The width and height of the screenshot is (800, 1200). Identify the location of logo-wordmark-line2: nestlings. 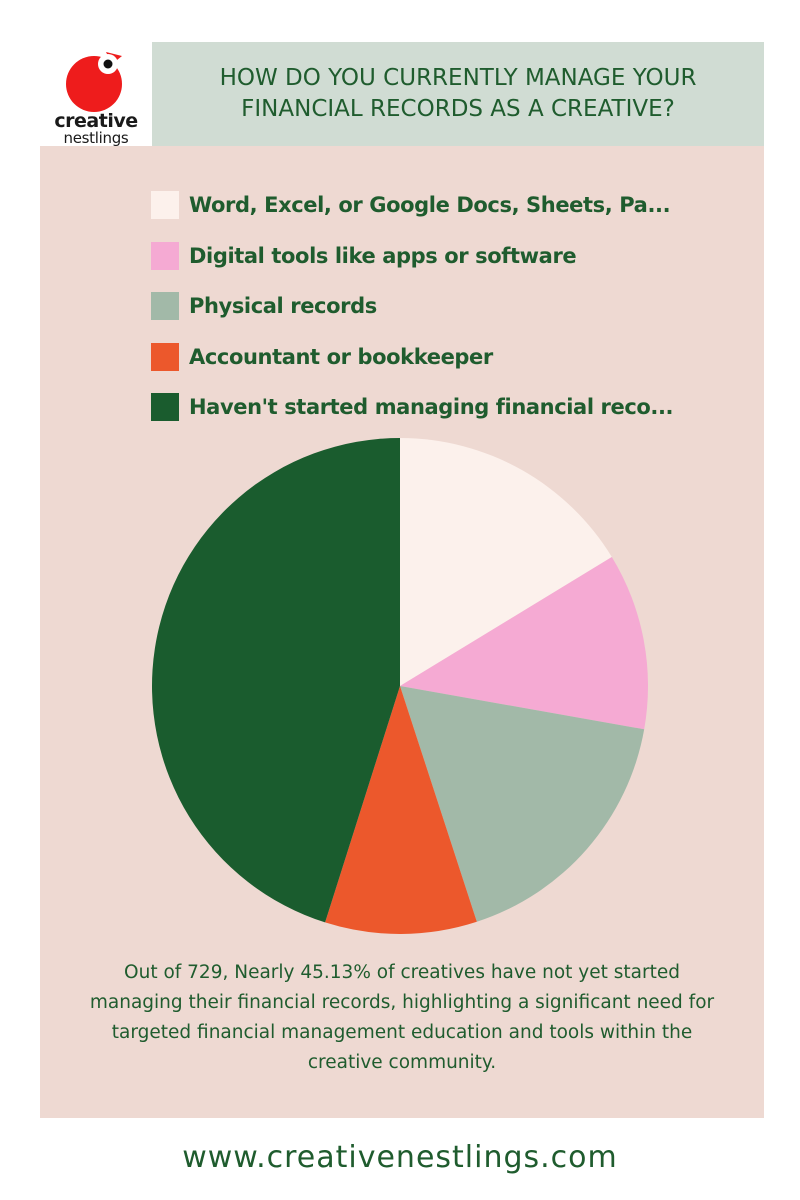
(96, 138).